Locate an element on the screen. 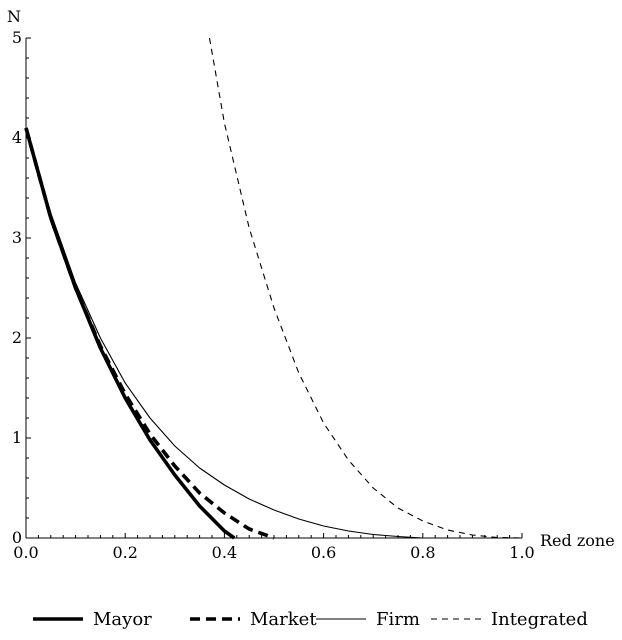 Image resolution: width=622 pixels, height=640 pixels. legend: Mayor Market Firm Integrated is located at coordinates (310, 619).